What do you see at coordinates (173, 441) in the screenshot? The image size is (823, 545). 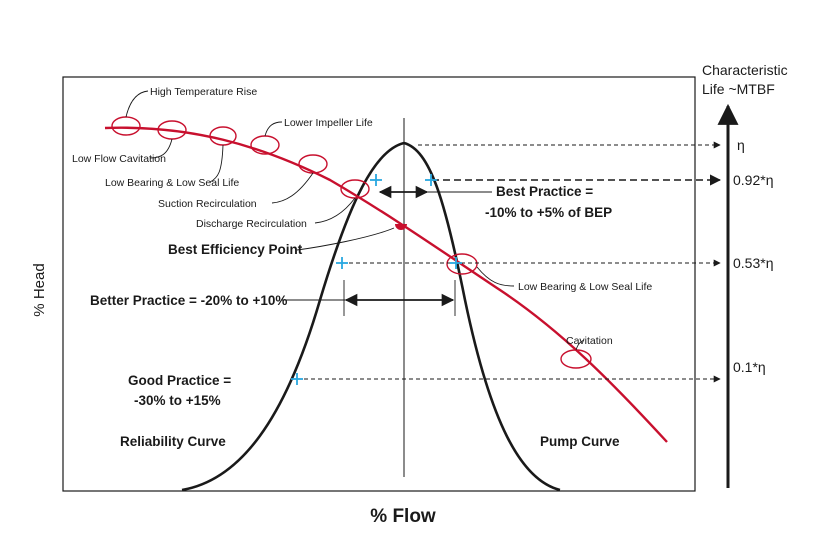 I see `label-reliability-curve: Reliability Curve` at bounding box center [173, 441].